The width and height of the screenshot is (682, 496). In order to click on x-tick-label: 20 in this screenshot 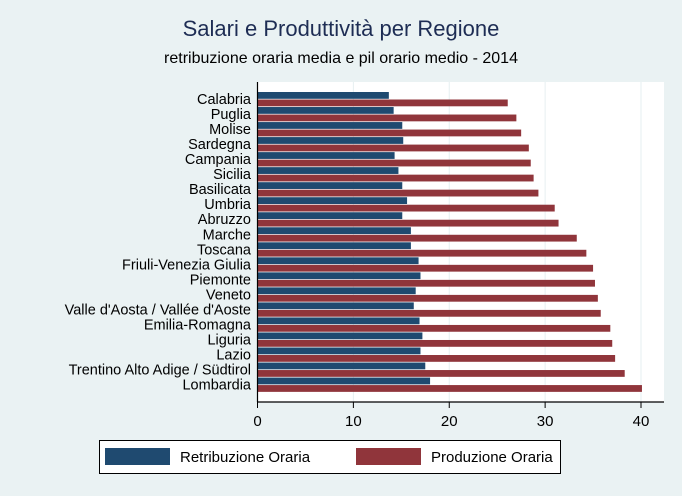, I will do `click(449, 421)`.